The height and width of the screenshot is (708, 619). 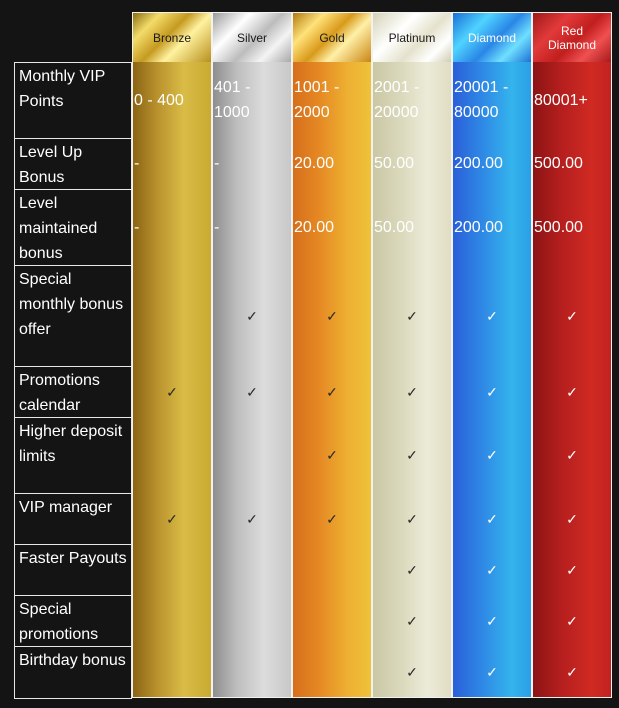 I want to click on value-cell: 1001 - 2000, so click(x=317, y=100).